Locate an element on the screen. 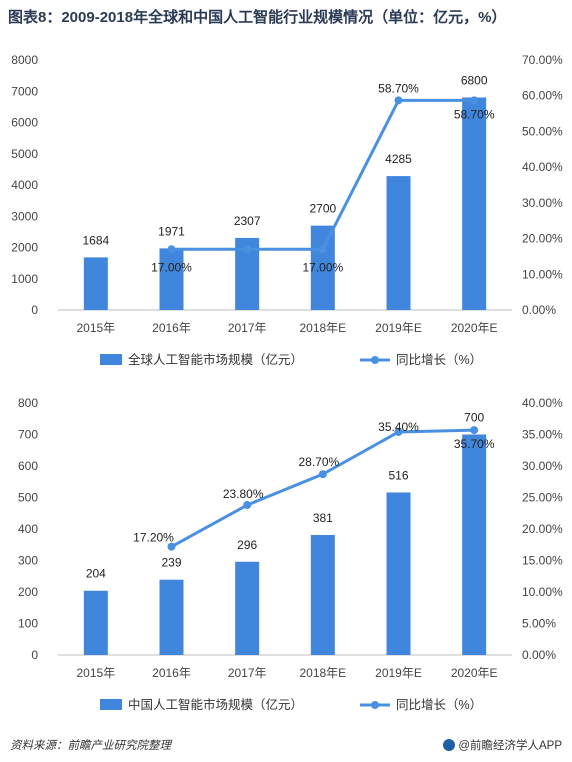  right-axis-tick-label: 0.00% is located at coordinates (539, 655).